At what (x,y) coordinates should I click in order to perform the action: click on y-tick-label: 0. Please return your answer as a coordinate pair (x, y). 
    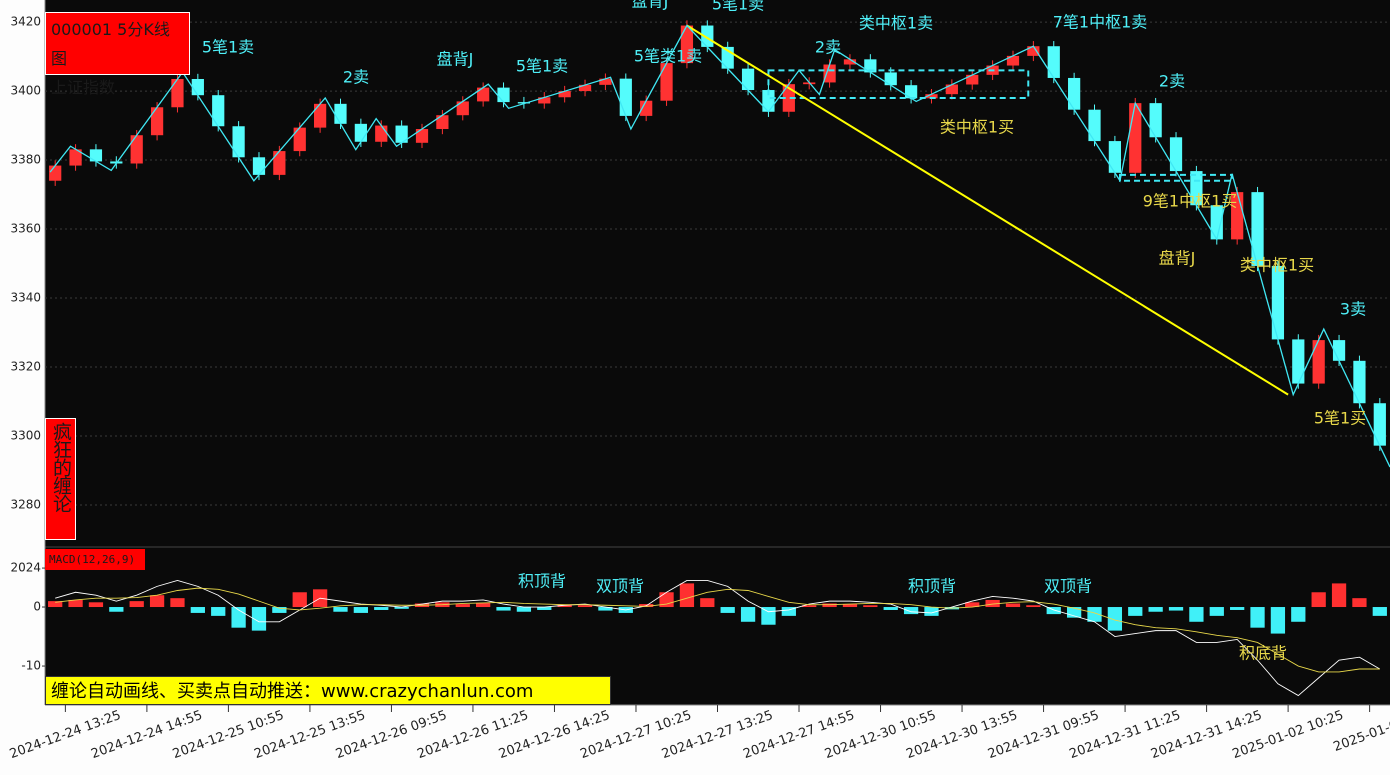
    Looking at the image, I should click on (37, 607).